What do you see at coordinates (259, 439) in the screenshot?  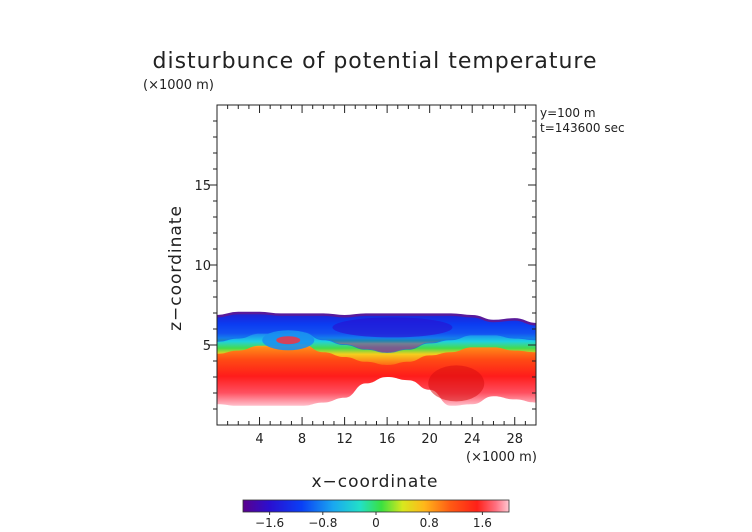 I see `x-tick-label: 4` at bounding box center [259, 439].